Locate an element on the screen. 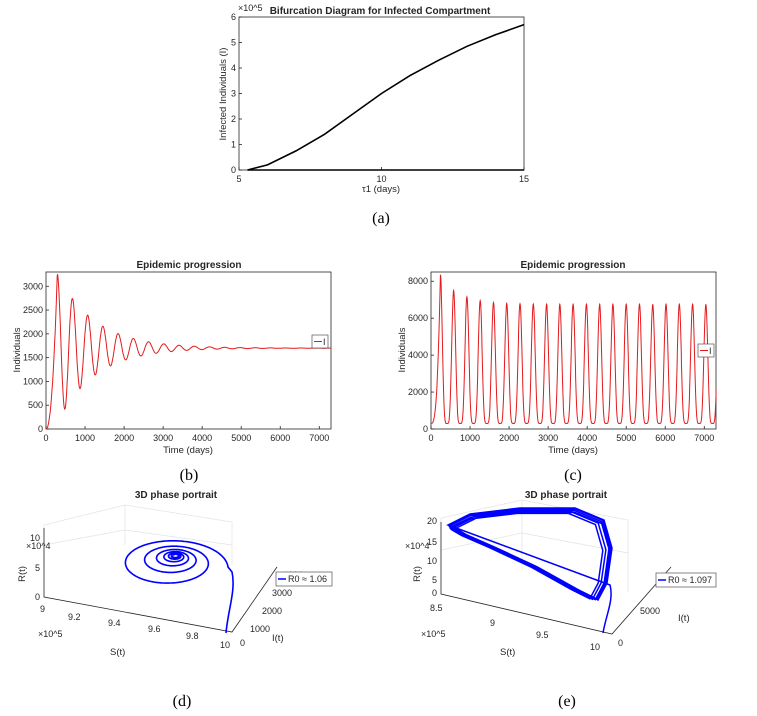 This screenshot has width=757, height=716. b-x-tick-label: 2000 is located at coordinates (124, 438).